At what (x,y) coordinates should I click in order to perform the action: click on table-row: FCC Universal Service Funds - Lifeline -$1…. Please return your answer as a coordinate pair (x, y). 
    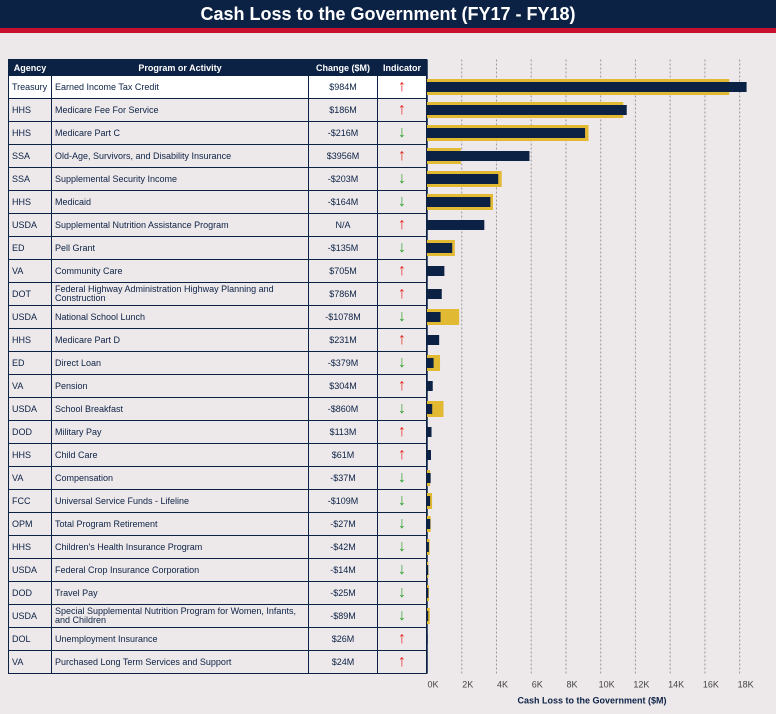
    Looking at the image, I should click on (217, 501).